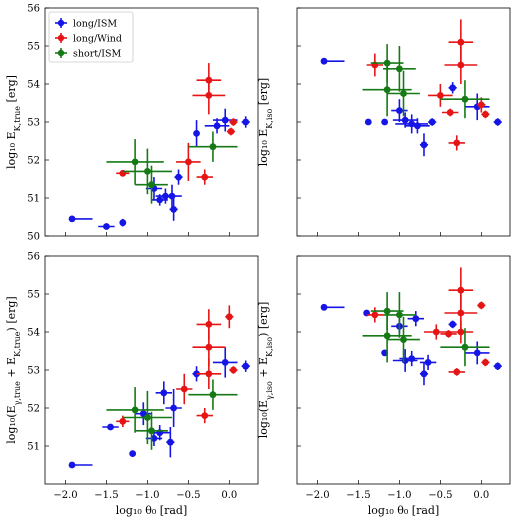 The height and width of the screenshot is (519, 520). I want to click on legend-box, so click(91, 37).